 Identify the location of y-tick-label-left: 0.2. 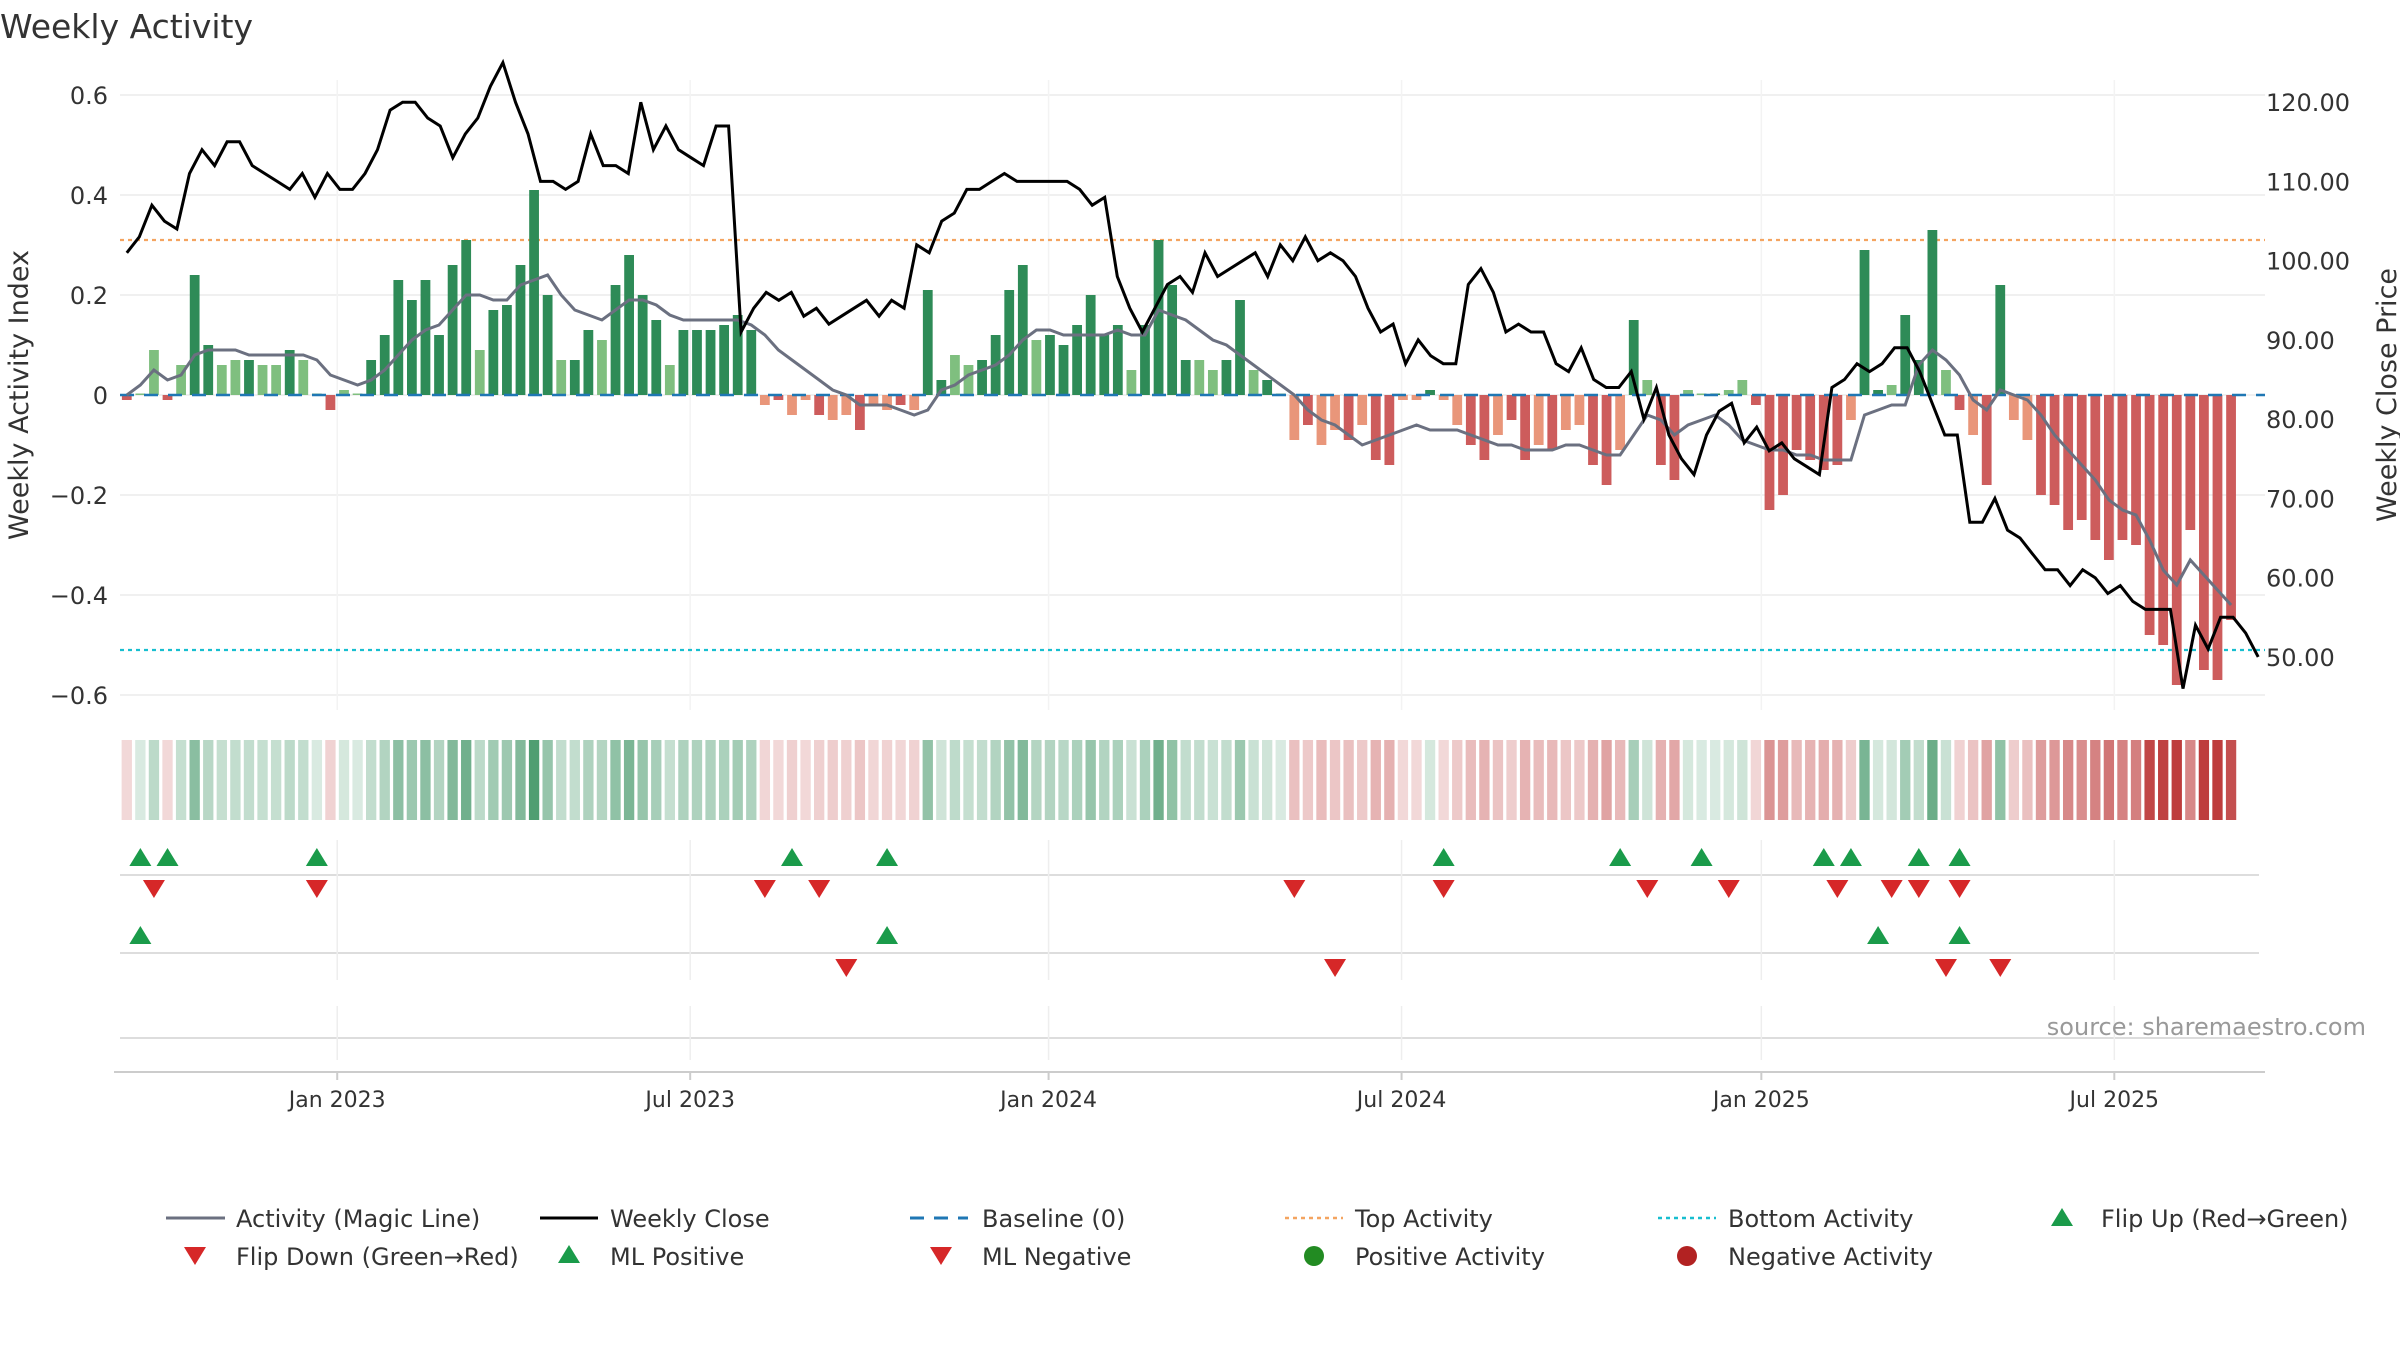
(89, 296).